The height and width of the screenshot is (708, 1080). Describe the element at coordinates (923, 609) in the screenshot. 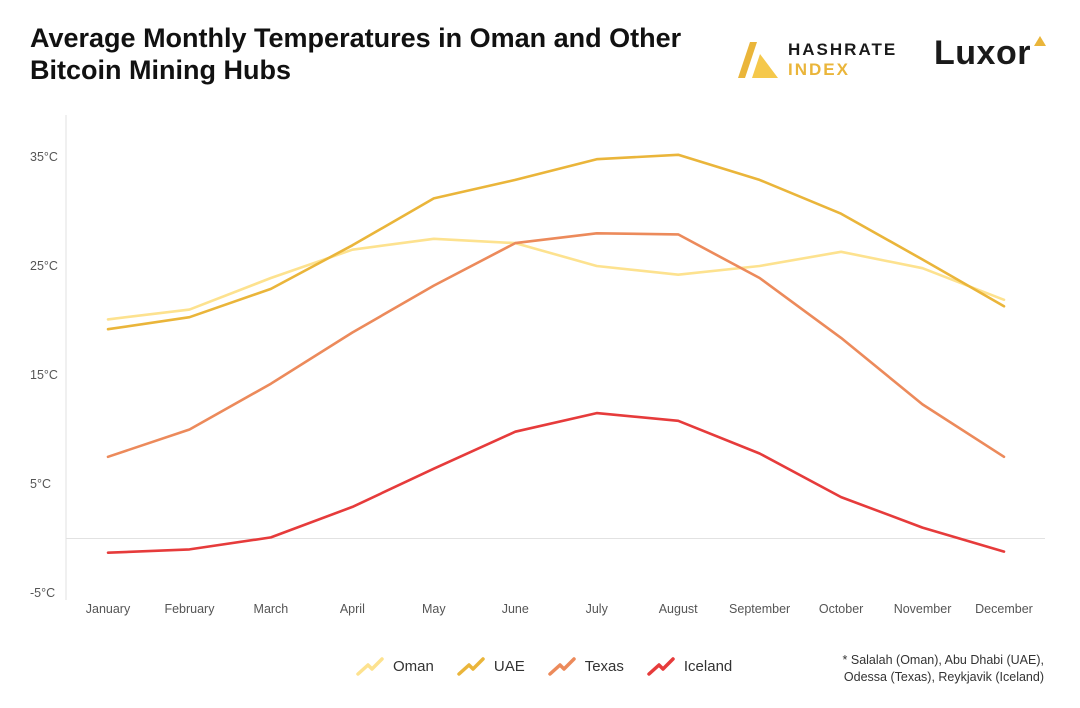

I see `x-tick-label: November` at that location.